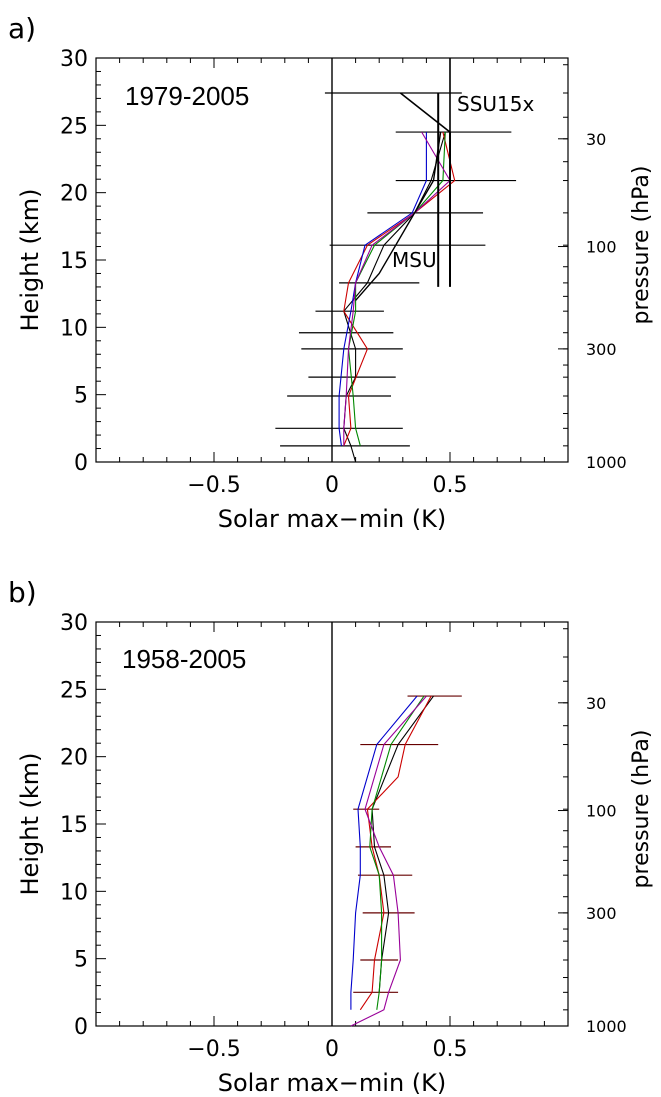 Image resolution: width=661 pixels, height=1097 pixels. Describe the element at coordinates (22, 592) in the screenshot. I see `panel-label: b)` at that location.